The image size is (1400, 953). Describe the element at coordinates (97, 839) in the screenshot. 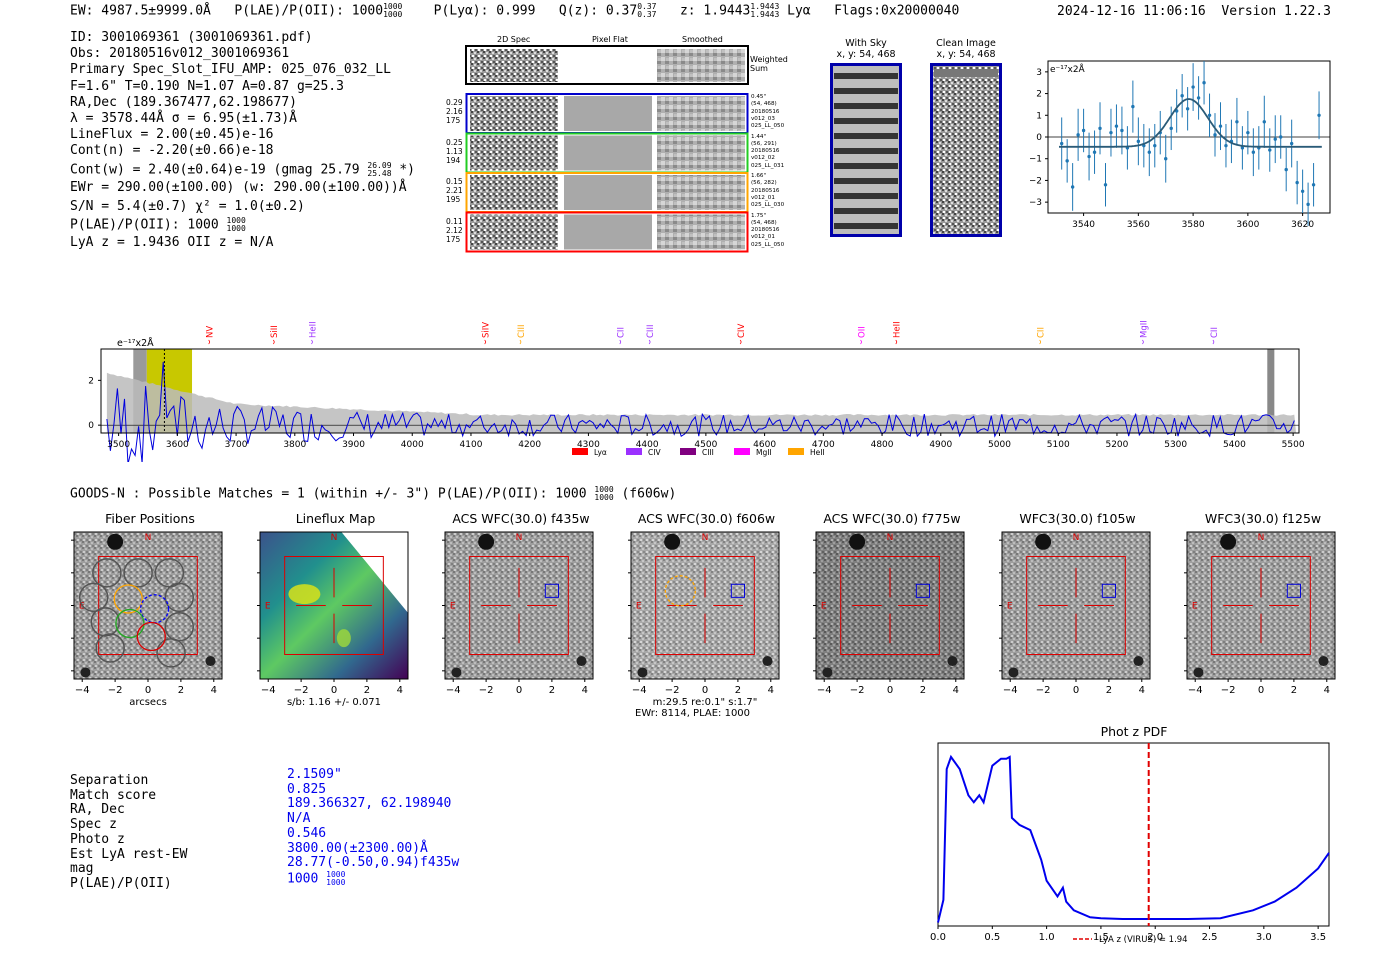

I see `match-label: Photo z` at that location.